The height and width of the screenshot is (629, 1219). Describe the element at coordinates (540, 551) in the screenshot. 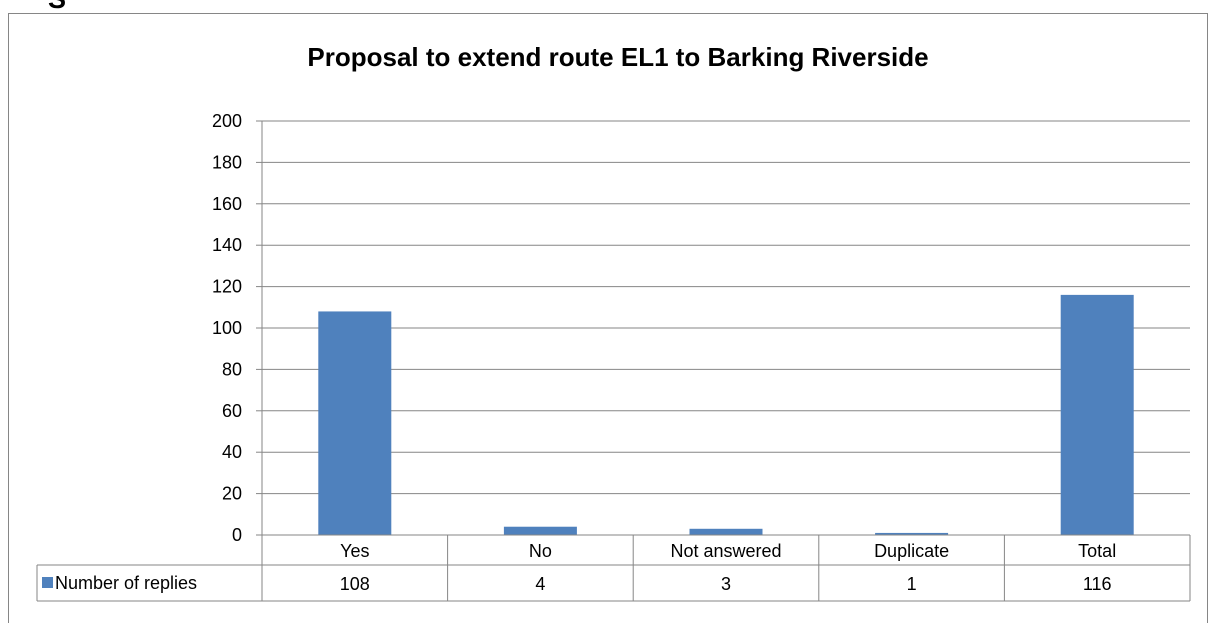

I see `x-tick-label: No` at that location.